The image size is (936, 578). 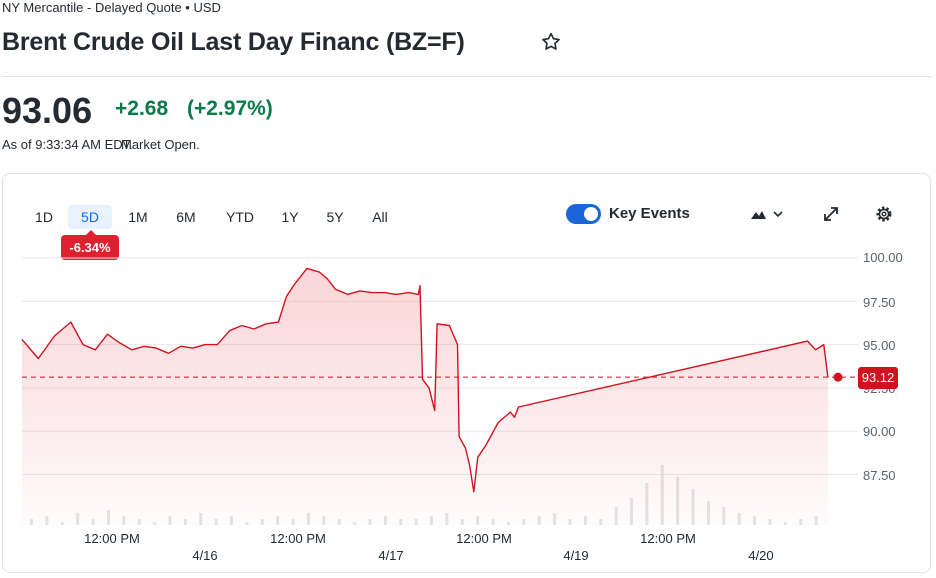 What do you see at coordinates (831, 214) in the screenshot?
I see `expand-icon` at bounding box center [831, 214].